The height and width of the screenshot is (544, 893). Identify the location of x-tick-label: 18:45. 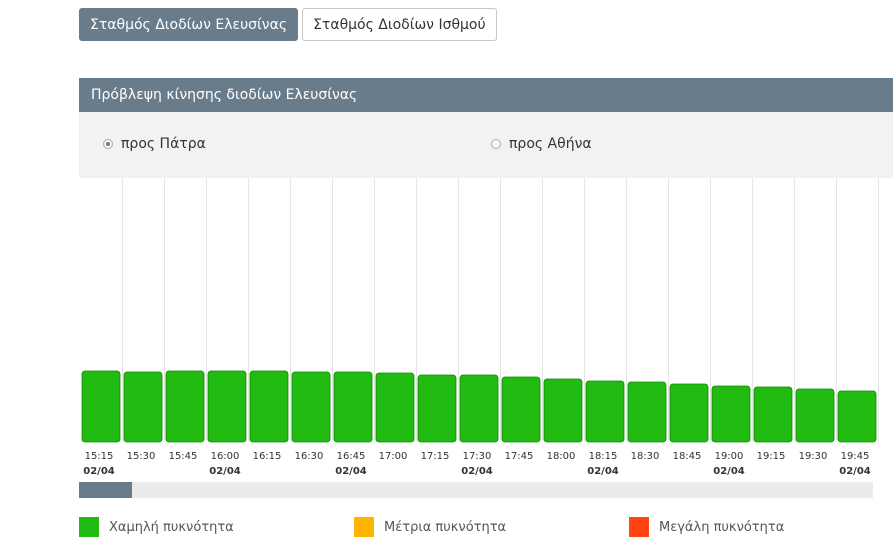
(687, 456).